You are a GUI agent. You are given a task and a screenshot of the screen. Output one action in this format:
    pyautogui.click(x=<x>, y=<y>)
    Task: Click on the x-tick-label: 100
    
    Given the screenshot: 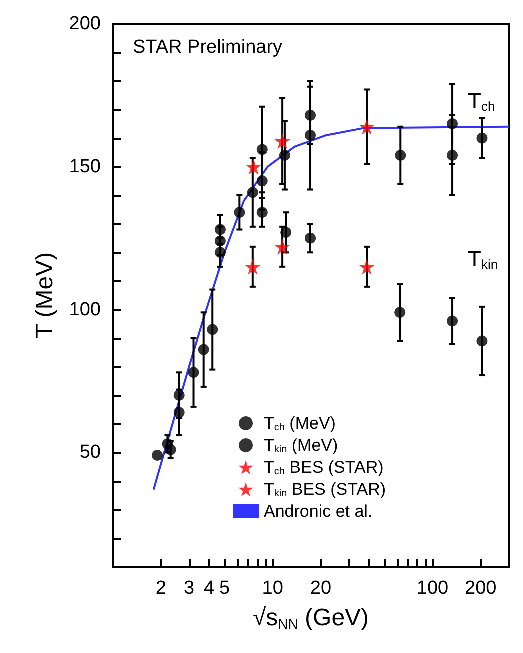 What is the action you would take?
    pyautogui.click(x=432, y=588)
    